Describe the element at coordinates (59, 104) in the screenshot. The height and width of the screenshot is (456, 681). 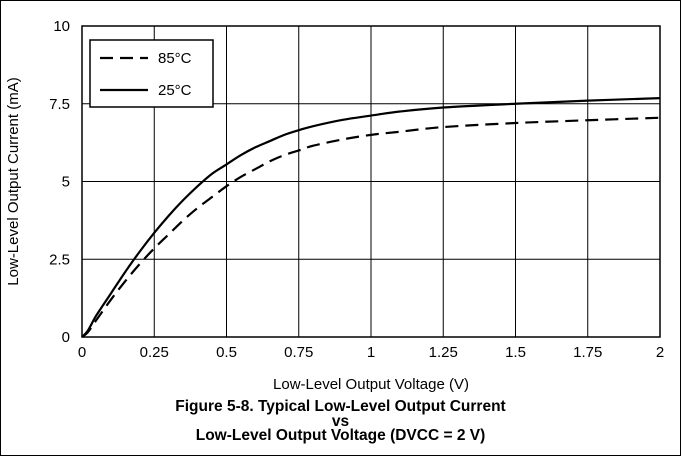
I see `y-tick-label: 7.5` at that location.